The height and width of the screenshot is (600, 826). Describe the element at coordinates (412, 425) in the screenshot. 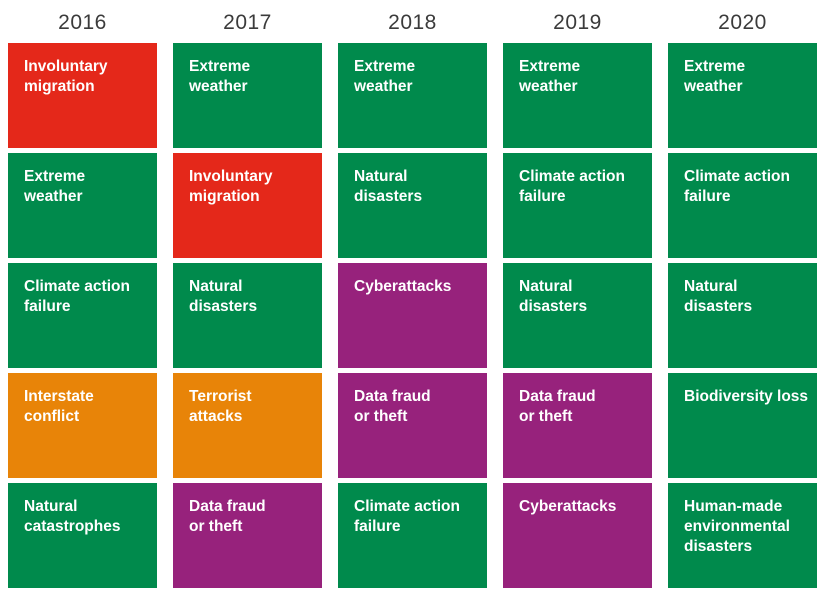

I see `risk-tile-2018-rank4: Data fraud or theft` at that location.